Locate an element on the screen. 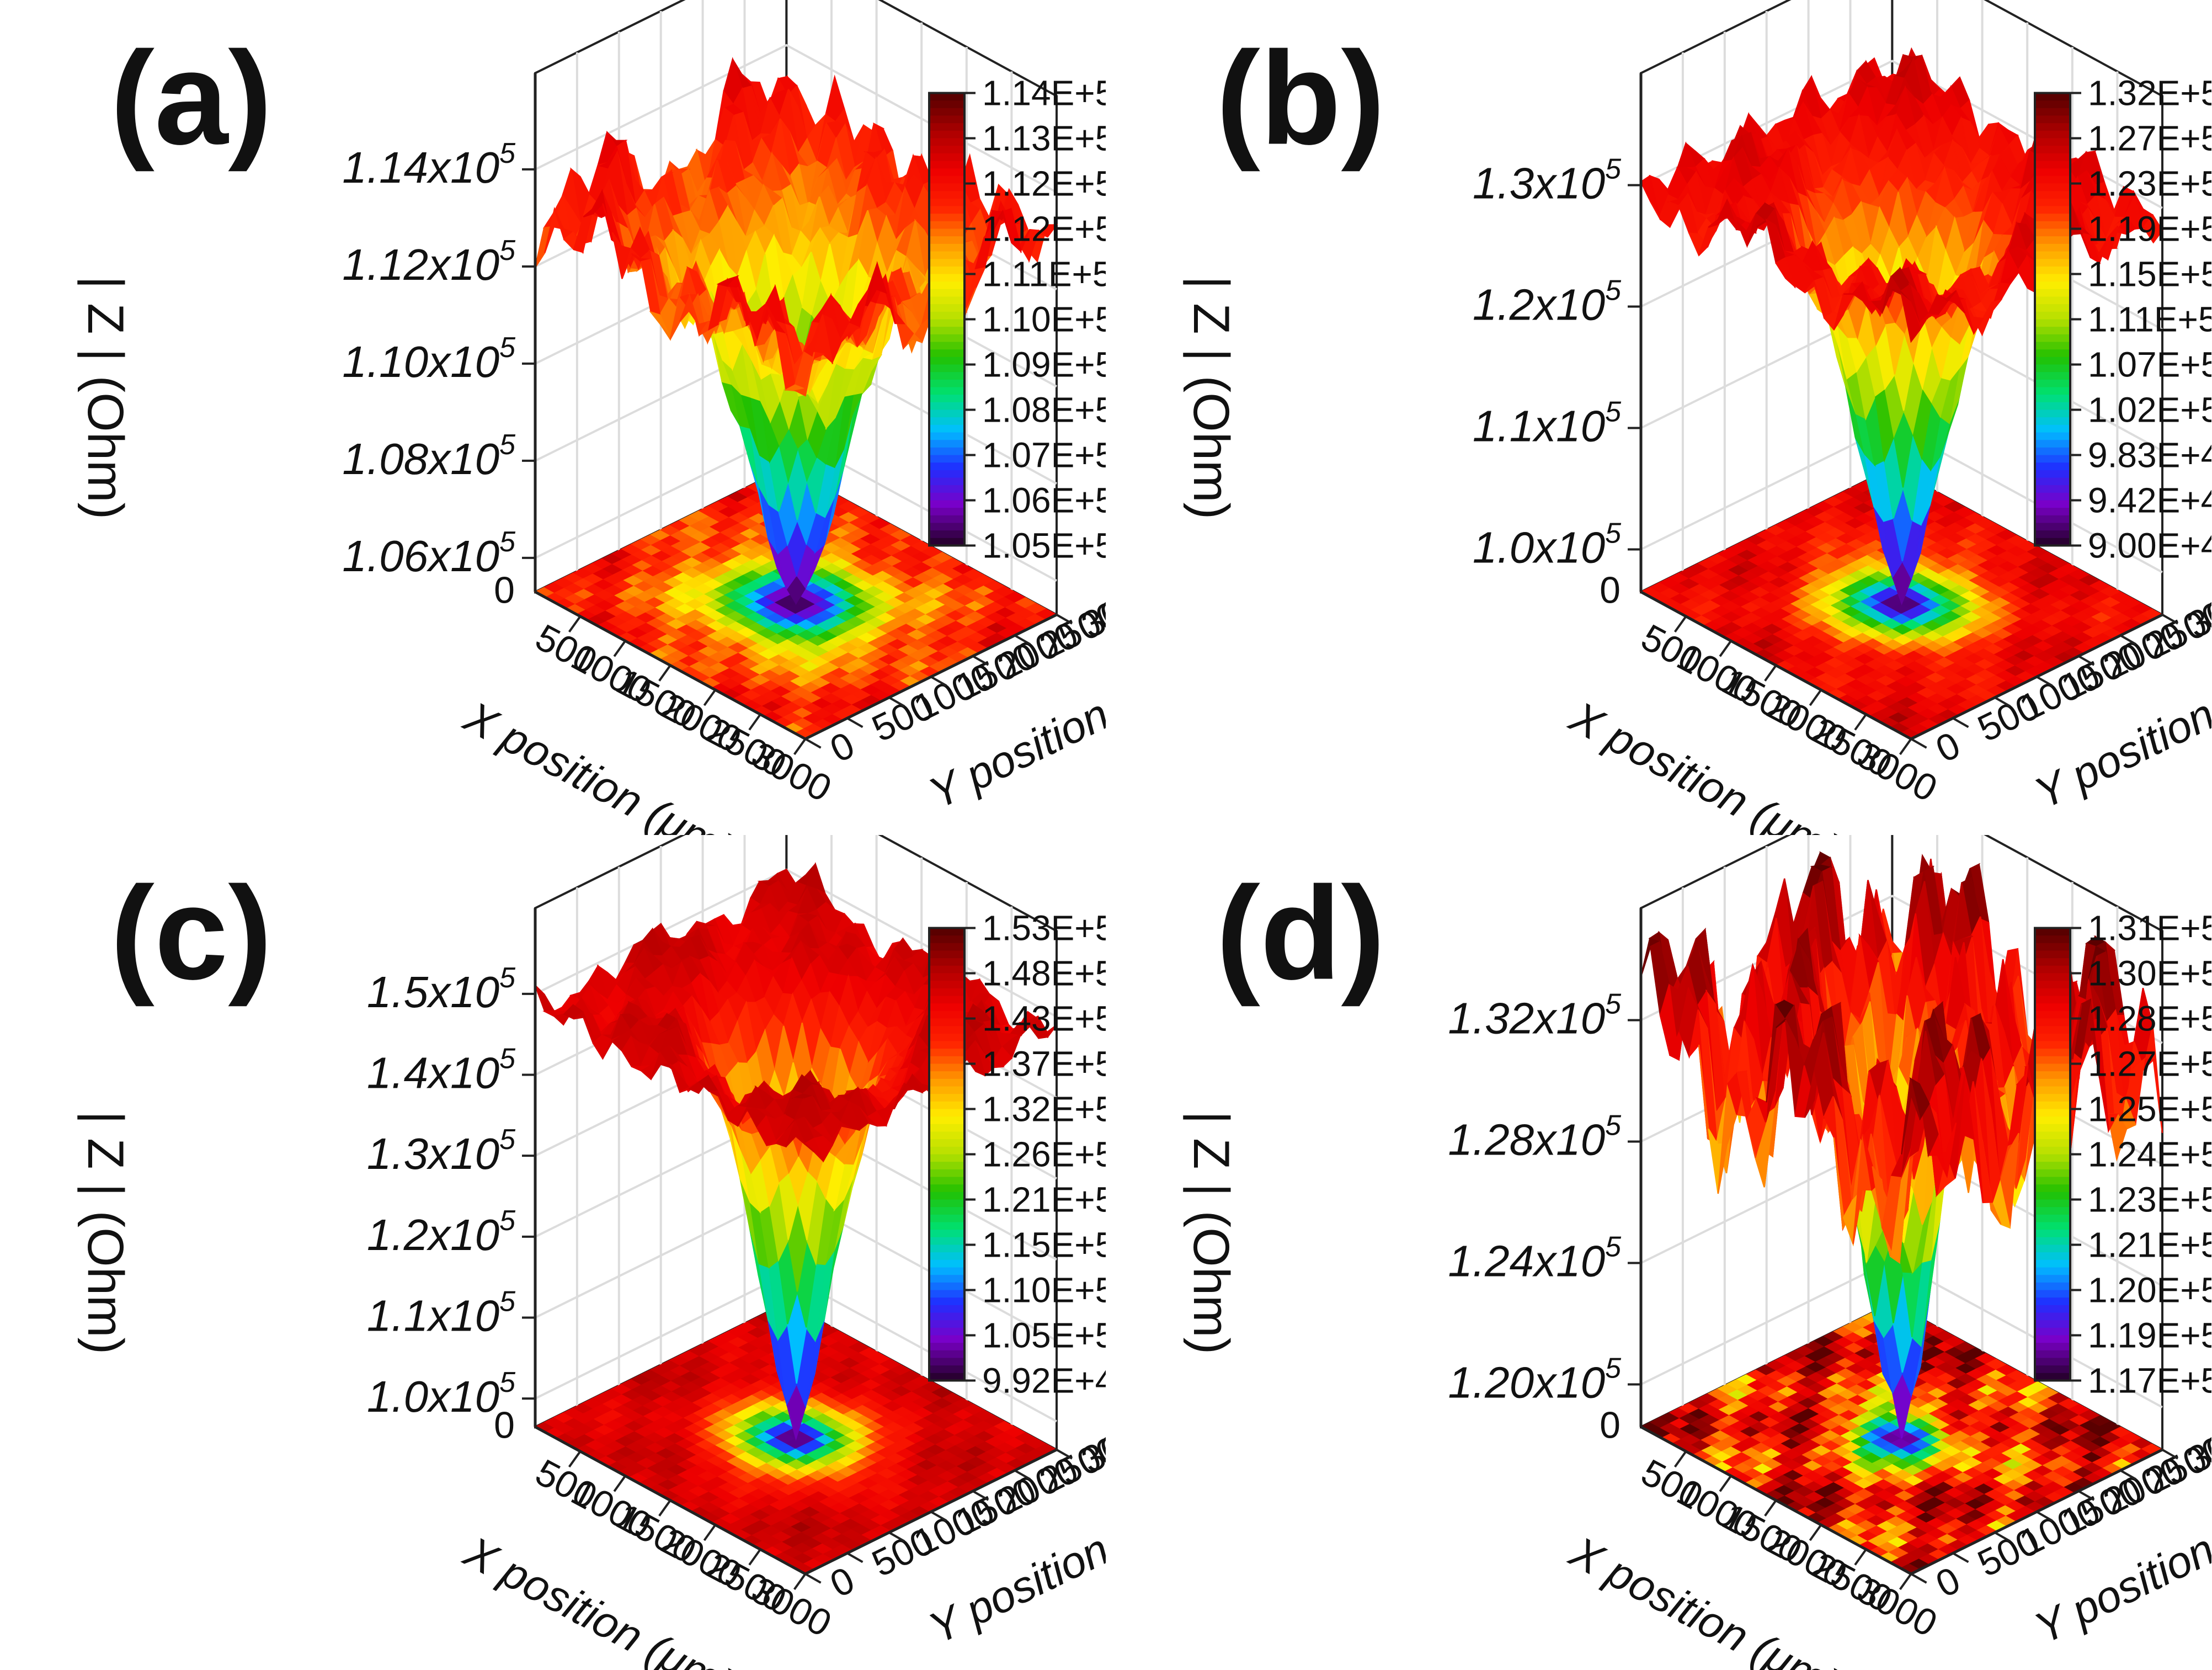 This screenshot has width=2212, height=1670. colorbar-tick-label: 9.00E+4 is located at coordinates (2149, 546).